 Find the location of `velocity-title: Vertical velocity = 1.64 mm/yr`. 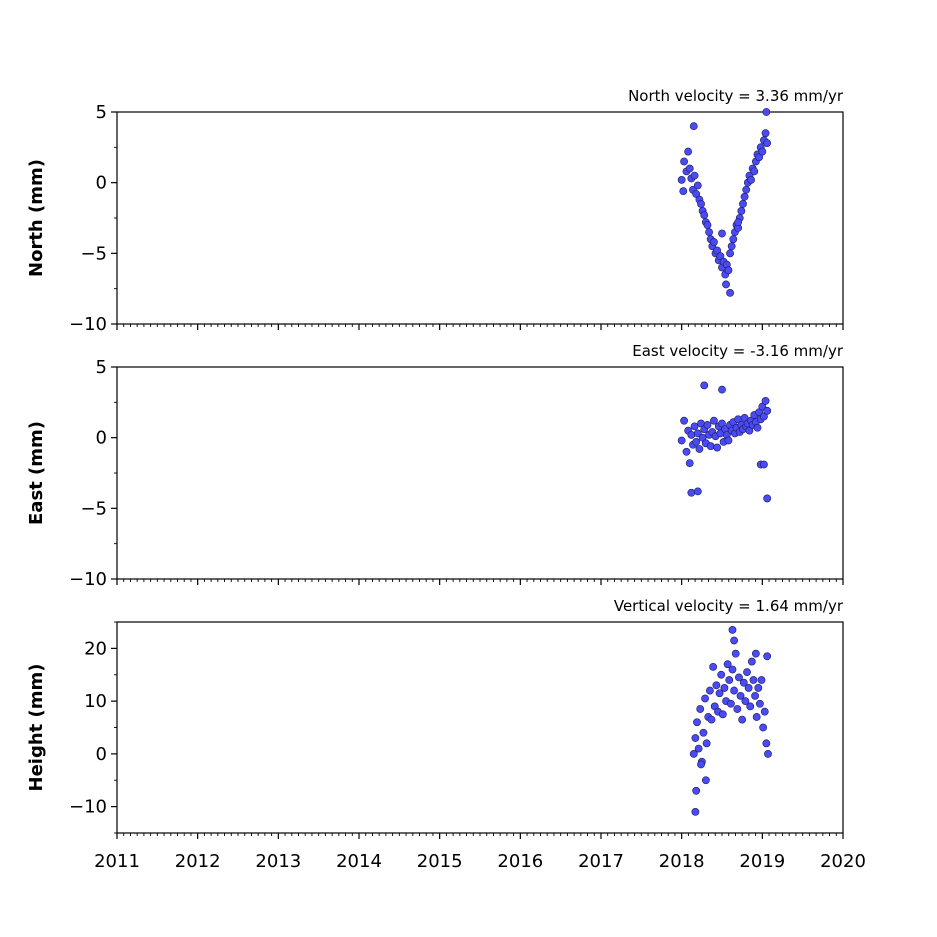

velocity-title: Vertical velocity = 1.64 mm/yr is located at coordinates (729, 606).